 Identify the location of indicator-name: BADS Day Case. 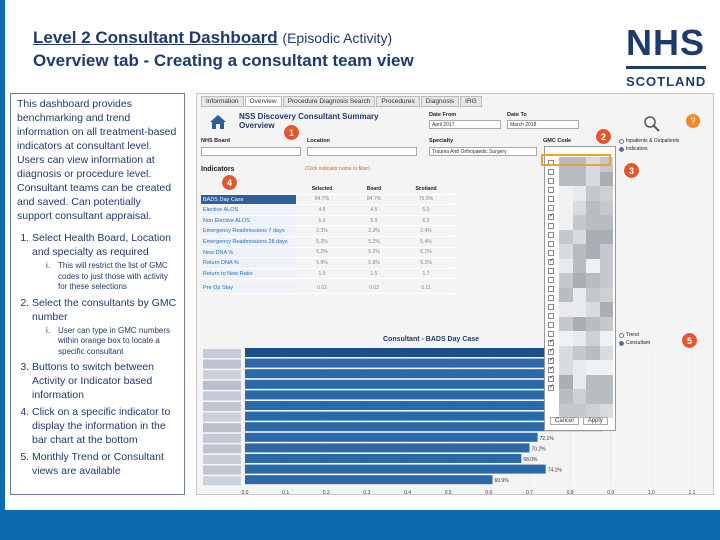
(248, 199).